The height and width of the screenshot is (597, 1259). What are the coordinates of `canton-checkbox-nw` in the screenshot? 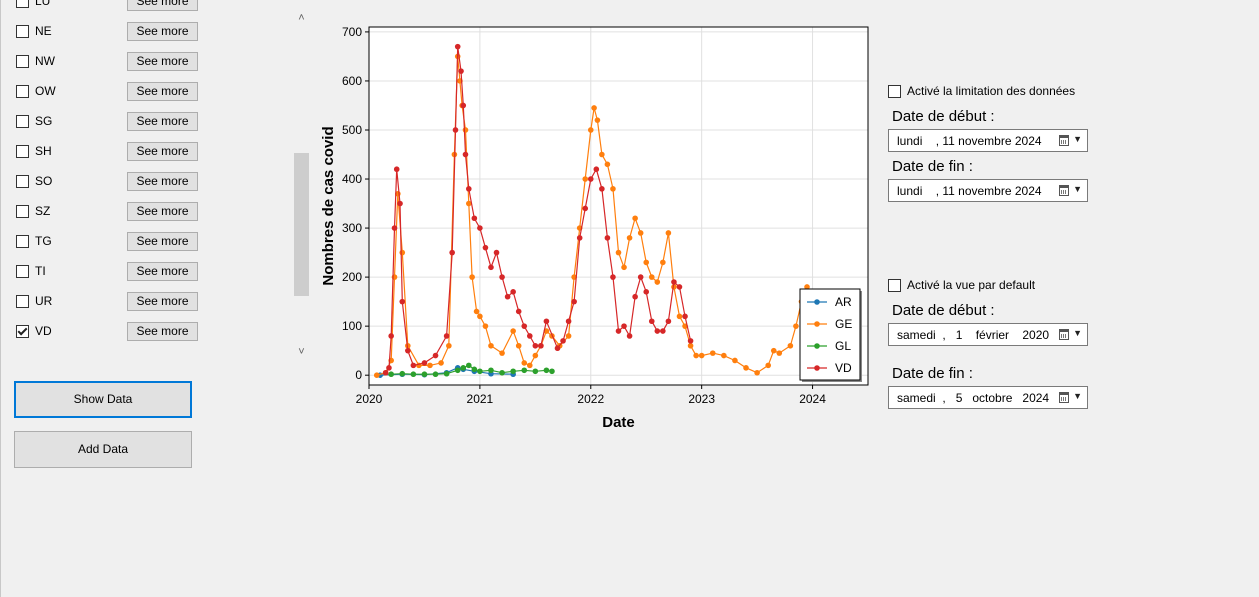 It's located at (22, 61).